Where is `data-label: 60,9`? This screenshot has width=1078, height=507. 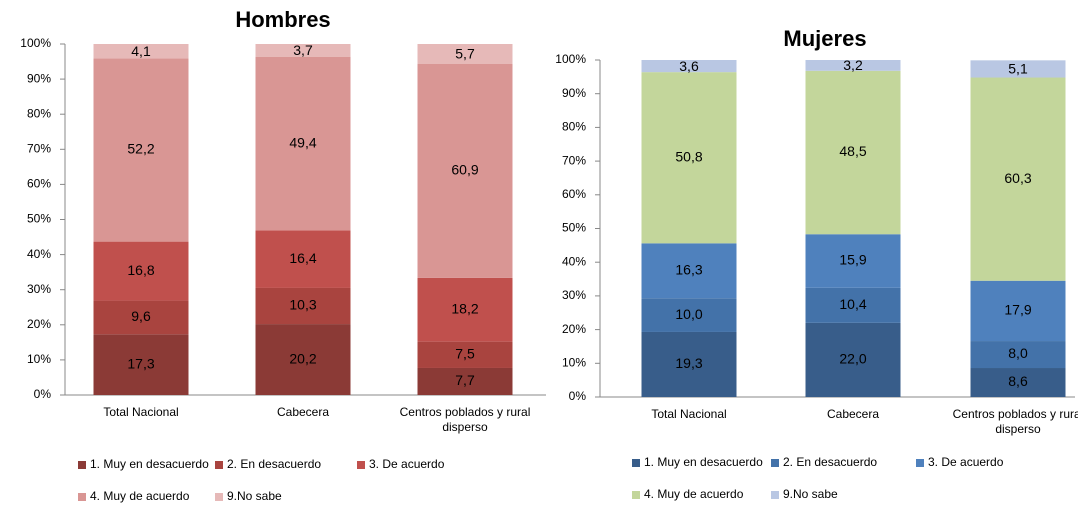
data-label: 60,9 is located at coordinates (464, 170).